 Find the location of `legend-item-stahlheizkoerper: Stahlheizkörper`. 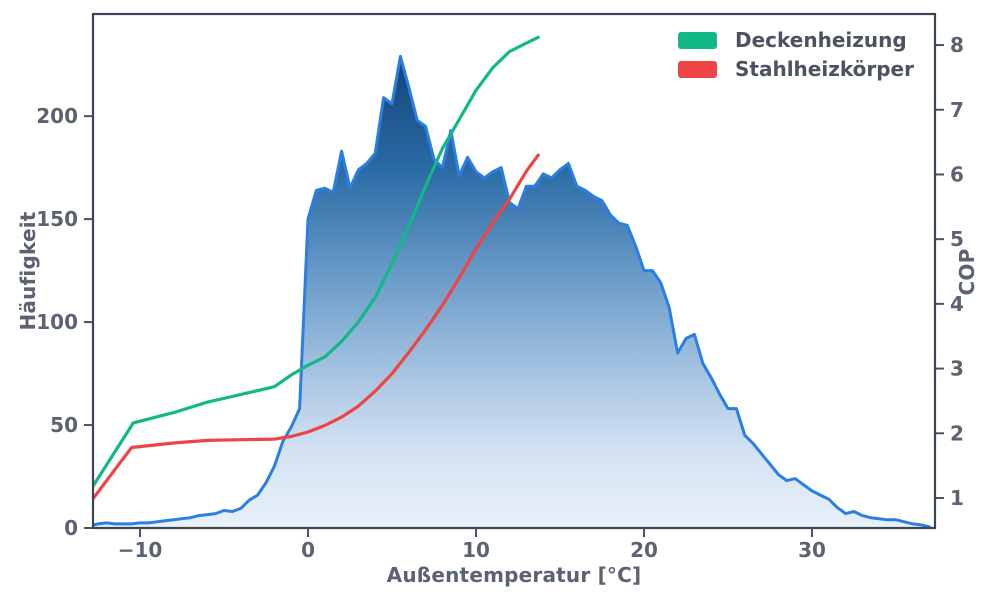

legend-item-stahlheizkoerper: Stahlheizkörper is located at coordinates (796, 69).